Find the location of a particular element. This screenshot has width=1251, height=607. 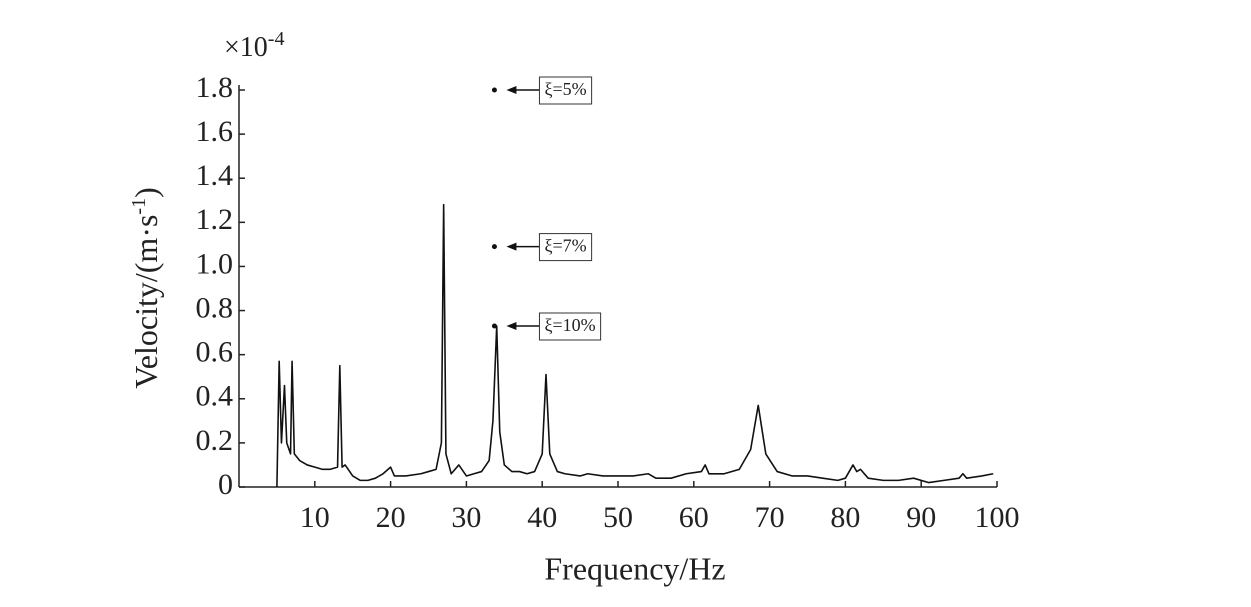

multiplier-base: ×10 is located at coordinates (246, 47).